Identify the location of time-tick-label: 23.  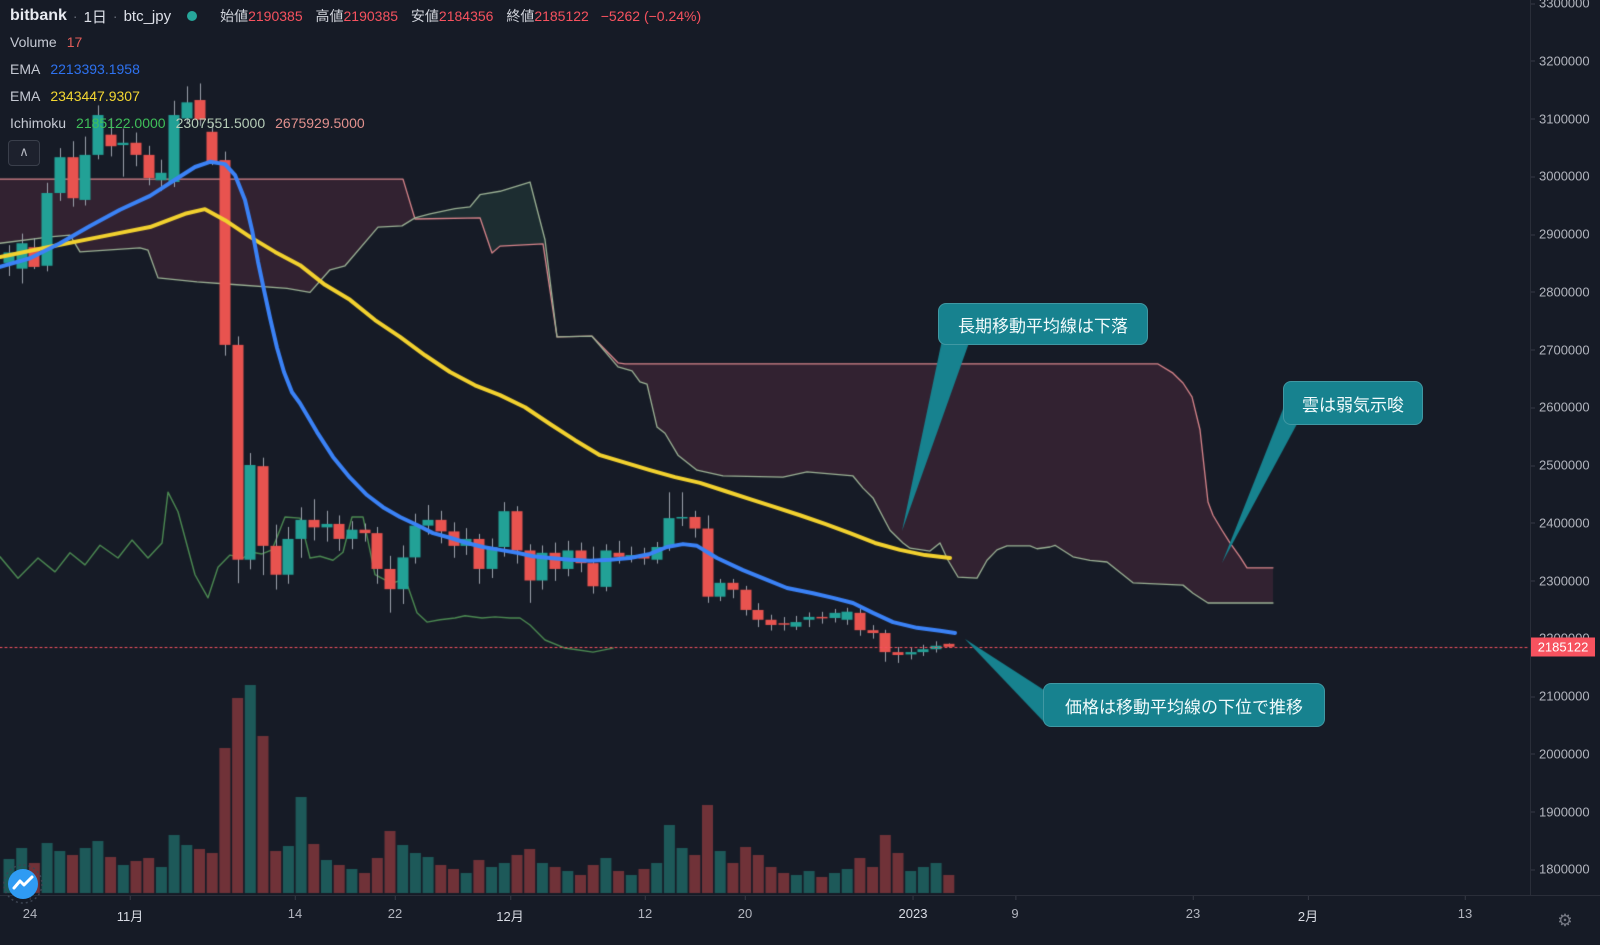
(1193, 908).